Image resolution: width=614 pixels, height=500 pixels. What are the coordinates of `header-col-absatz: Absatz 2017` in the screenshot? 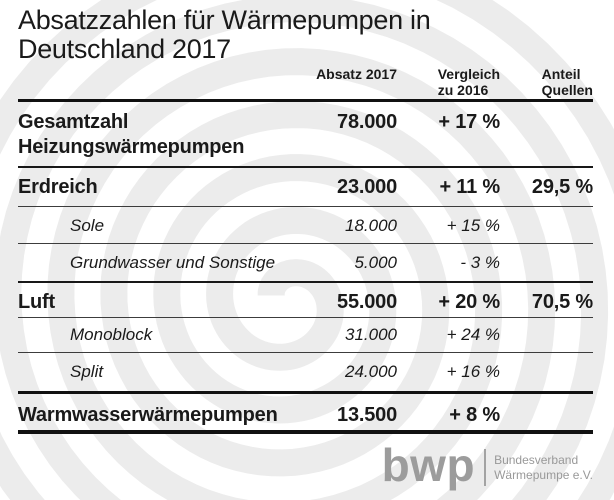 It's located at (342, 74).